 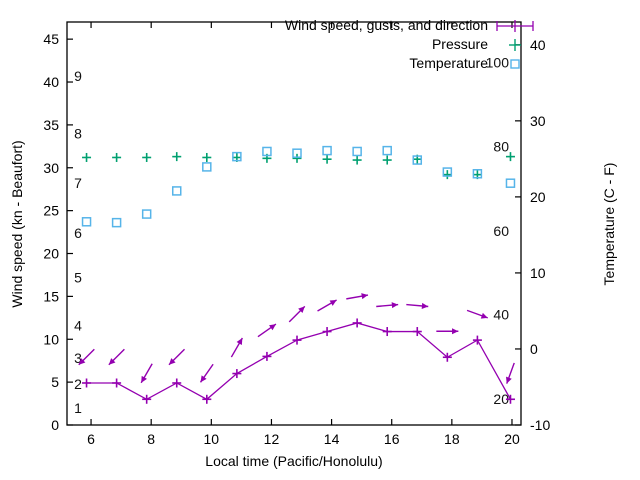 What do you see at coordinates (293, 461) in the screenshot?
I see `x-axis-title: Local time (Pacific/Honolulu)` at bounding box center [293, 461].